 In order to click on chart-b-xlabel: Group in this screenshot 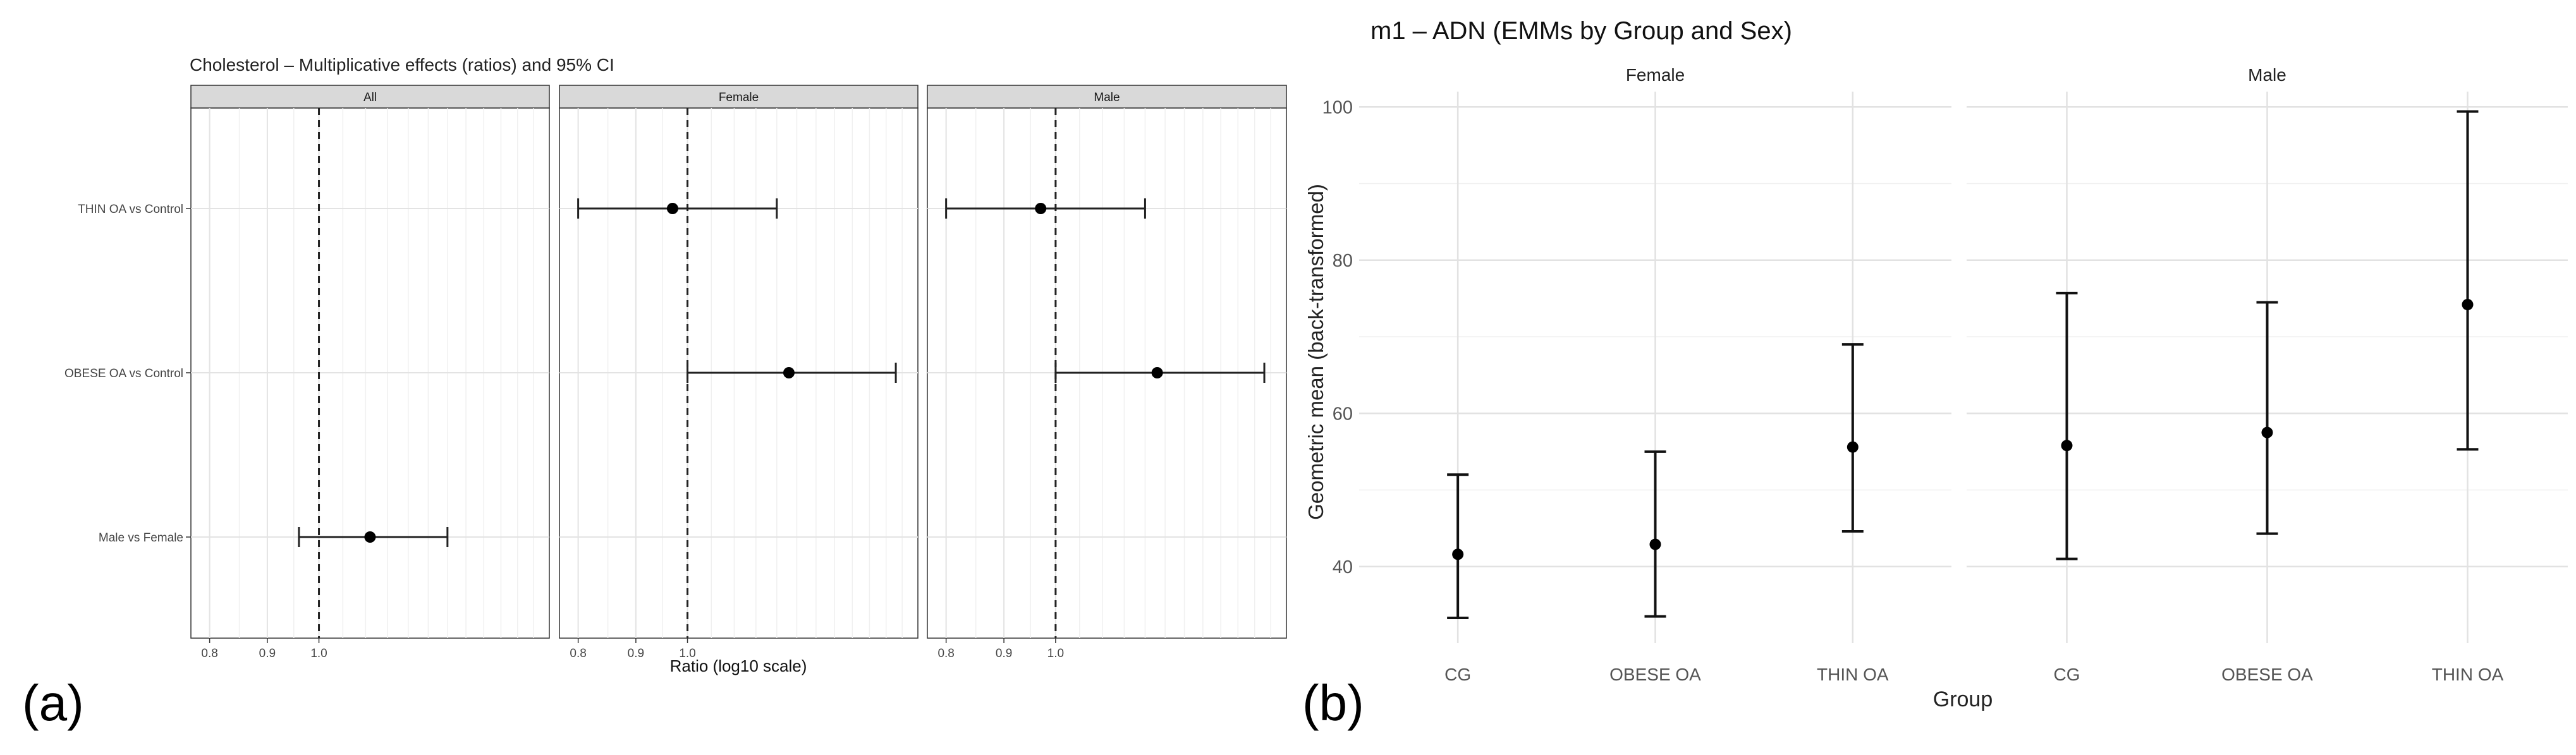, I will do `click(1963, 699)`.